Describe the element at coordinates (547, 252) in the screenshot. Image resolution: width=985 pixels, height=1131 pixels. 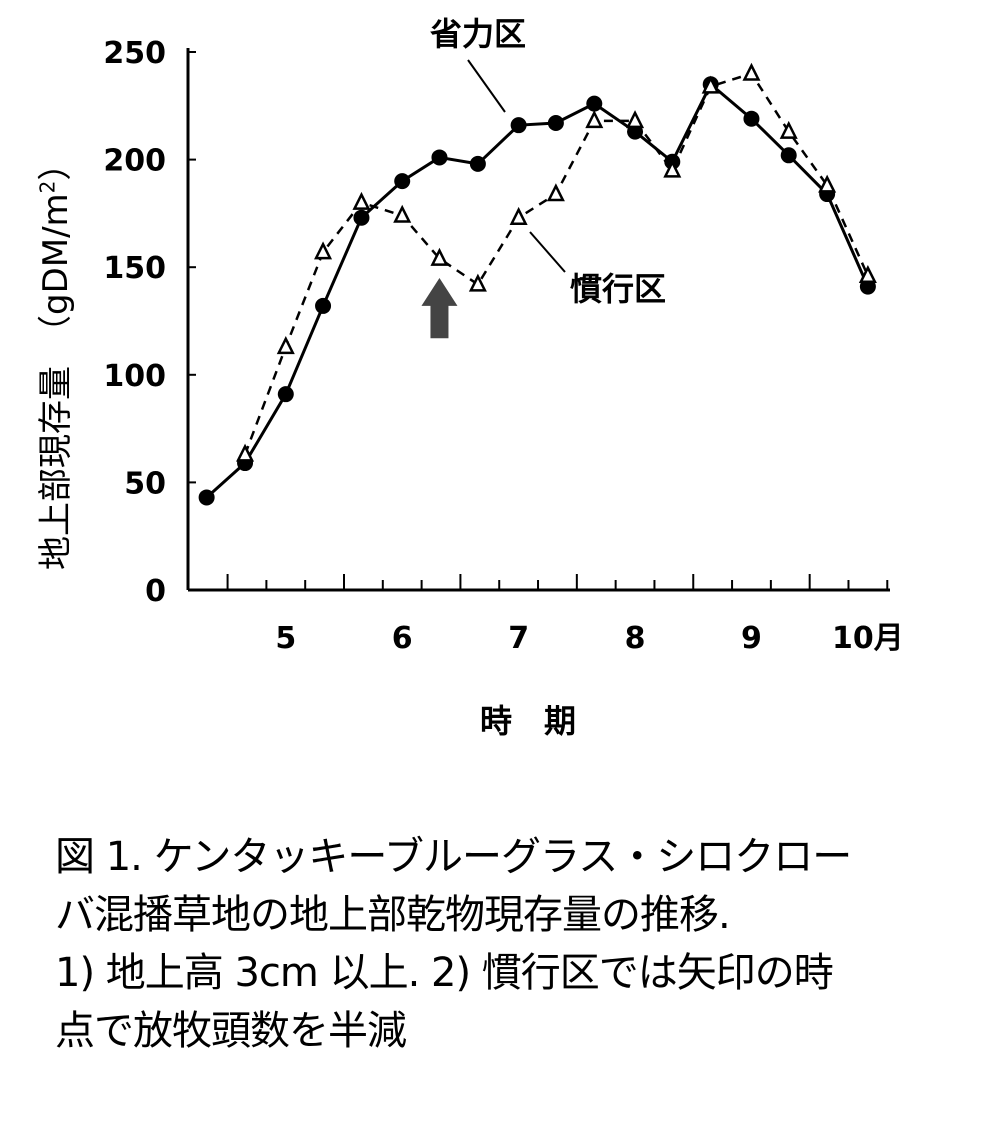
I see `legend-leader-kanko` at that location.